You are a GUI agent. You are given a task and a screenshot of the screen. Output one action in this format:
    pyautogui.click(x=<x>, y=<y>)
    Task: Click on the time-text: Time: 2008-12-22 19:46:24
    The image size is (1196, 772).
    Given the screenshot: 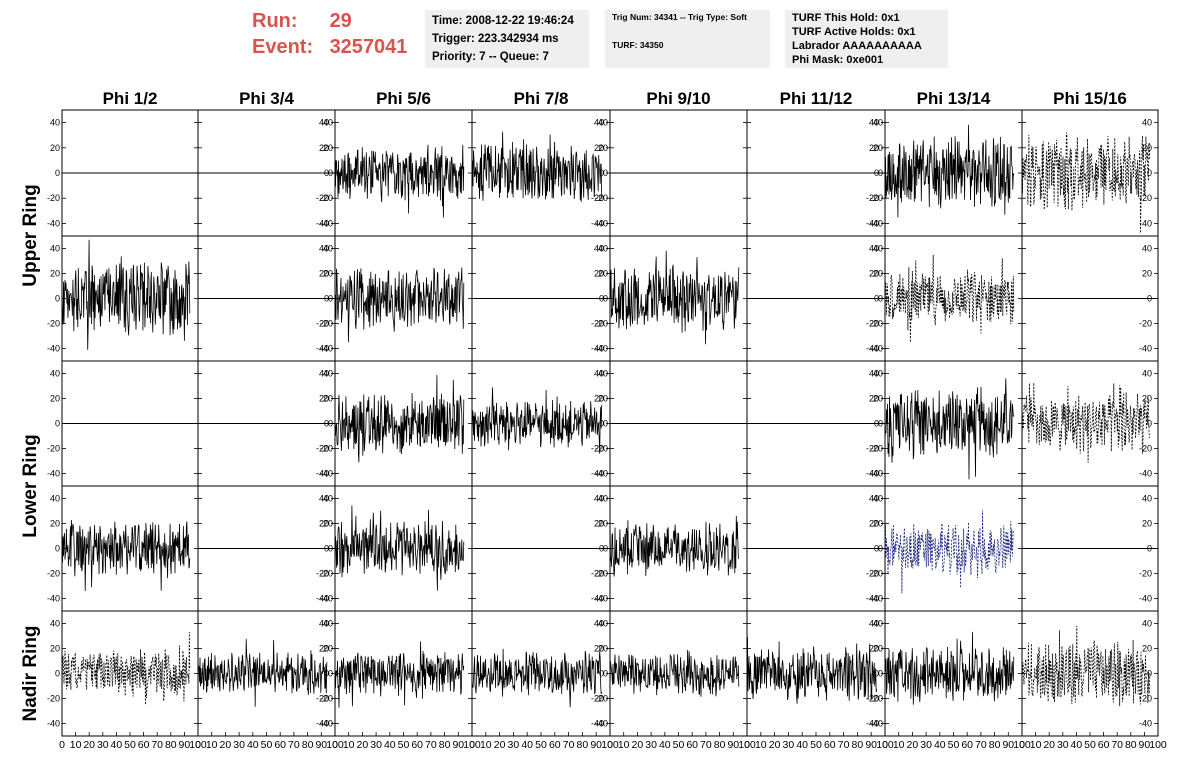 What is the action you would take?
    pyautogui.click(x=503, y=21)
    